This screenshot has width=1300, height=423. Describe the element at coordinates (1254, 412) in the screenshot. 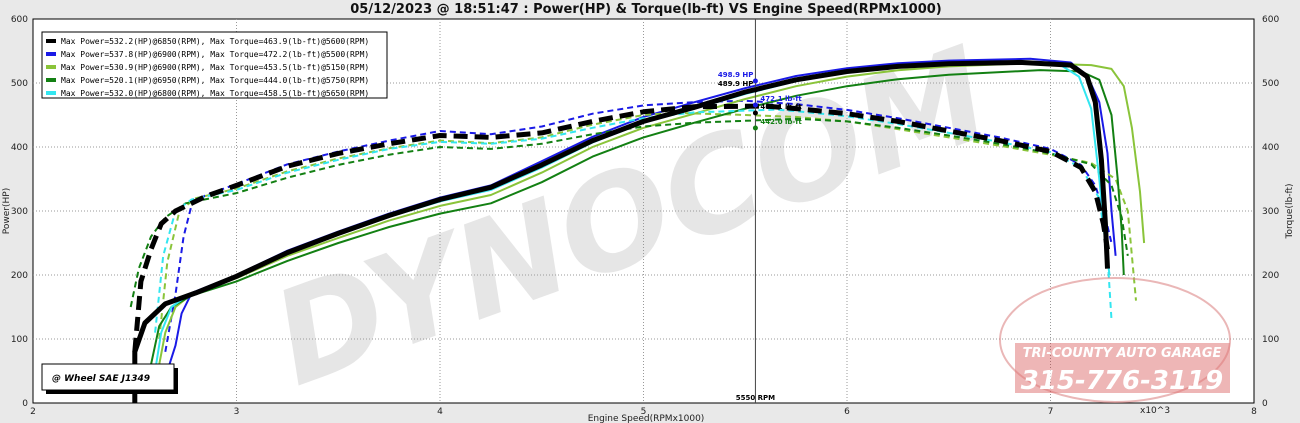

I see `x-tick-label: 8` at that location.